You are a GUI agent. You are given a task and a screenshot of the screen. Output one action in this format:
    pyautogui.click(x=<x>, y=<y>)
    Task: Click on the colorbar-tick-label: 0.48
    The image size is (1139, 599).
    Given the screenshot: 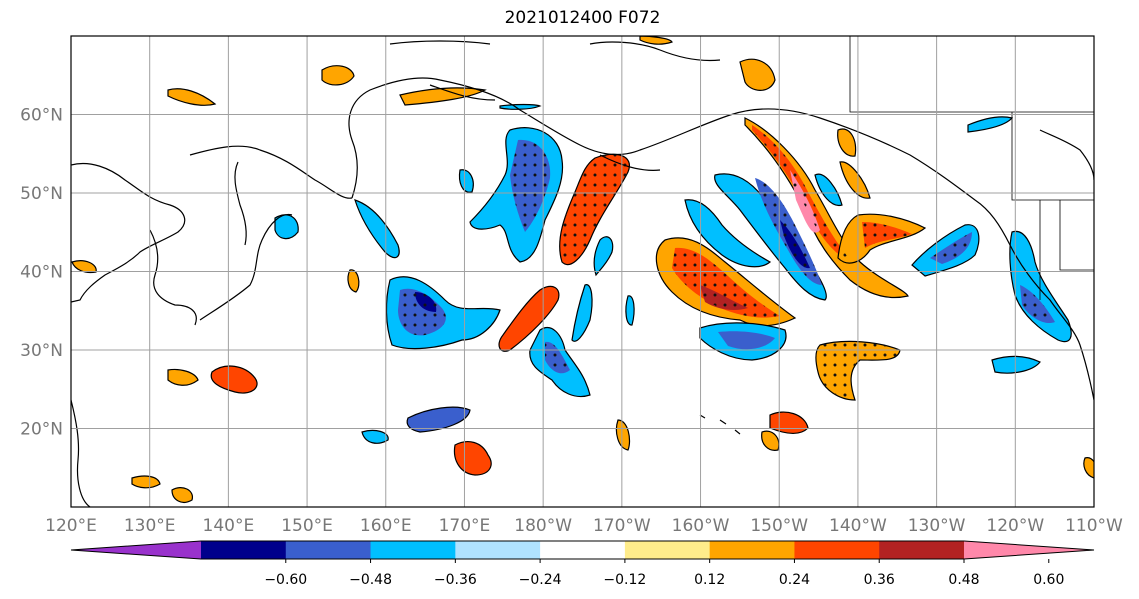 What is the action you would take?
    pyautogui.click(x=963, y=580)
    